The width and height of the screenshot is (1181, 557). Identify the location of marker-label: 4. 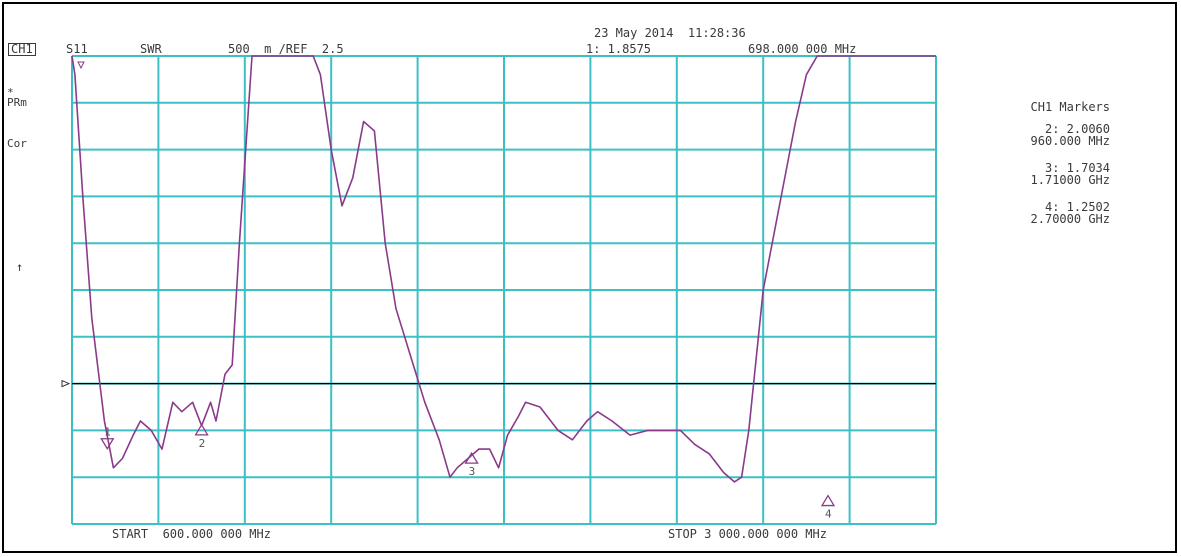
(828, 514).